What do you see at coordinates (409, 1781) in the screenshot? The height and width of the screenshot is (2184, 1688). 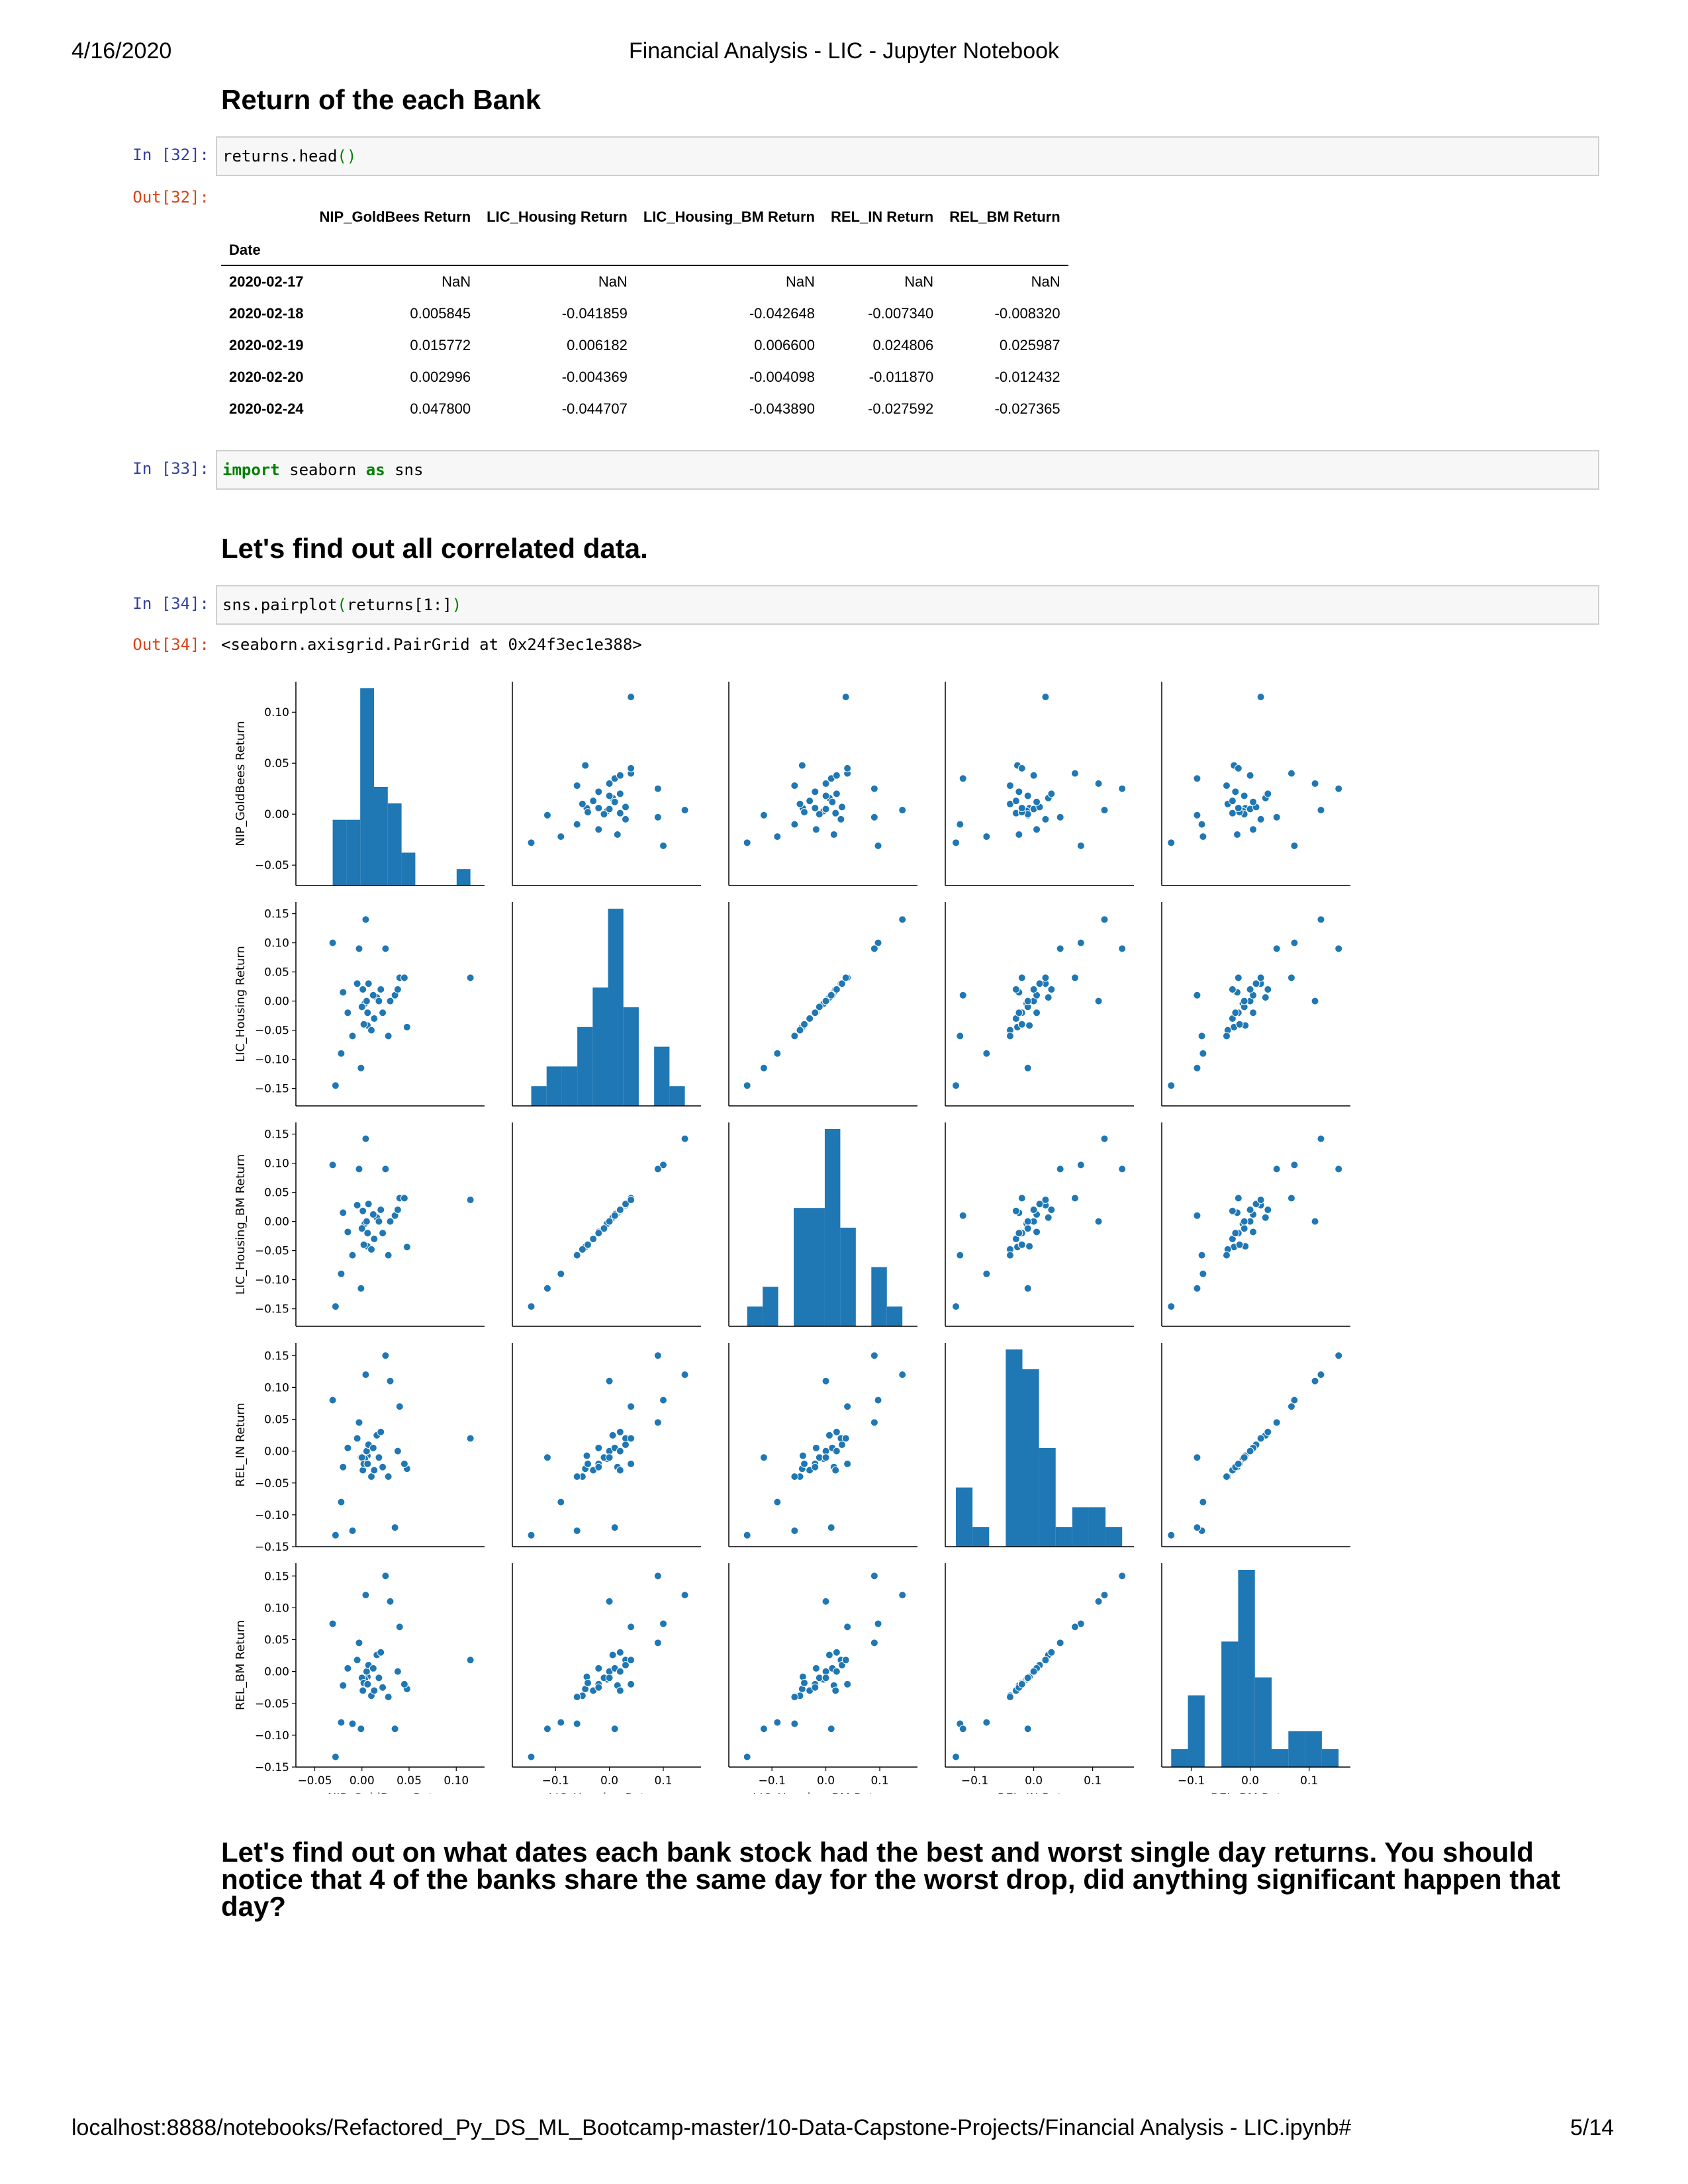 I see `x-tick-label: 0.05` at bounding box center [409, 1781].